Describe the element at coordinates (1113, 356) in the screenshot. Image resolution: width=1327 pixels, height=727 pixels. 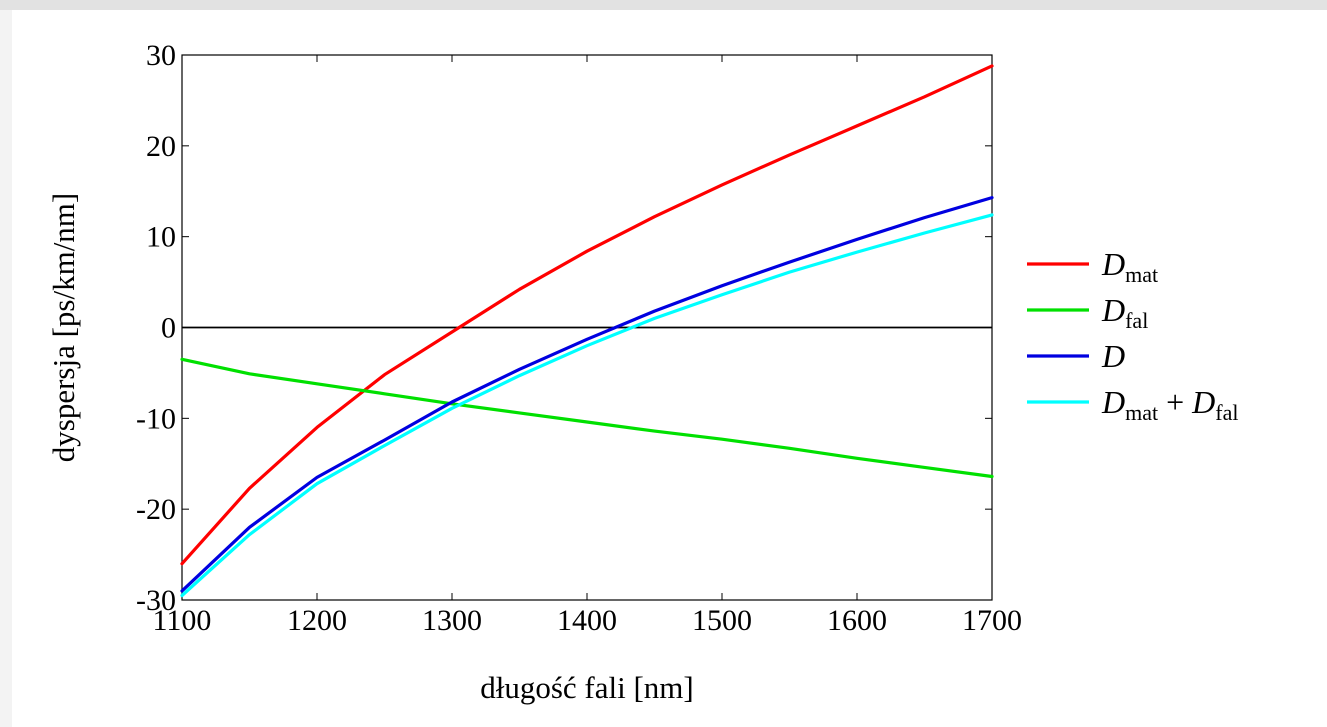
I see `legend-label-d: D` at that location.